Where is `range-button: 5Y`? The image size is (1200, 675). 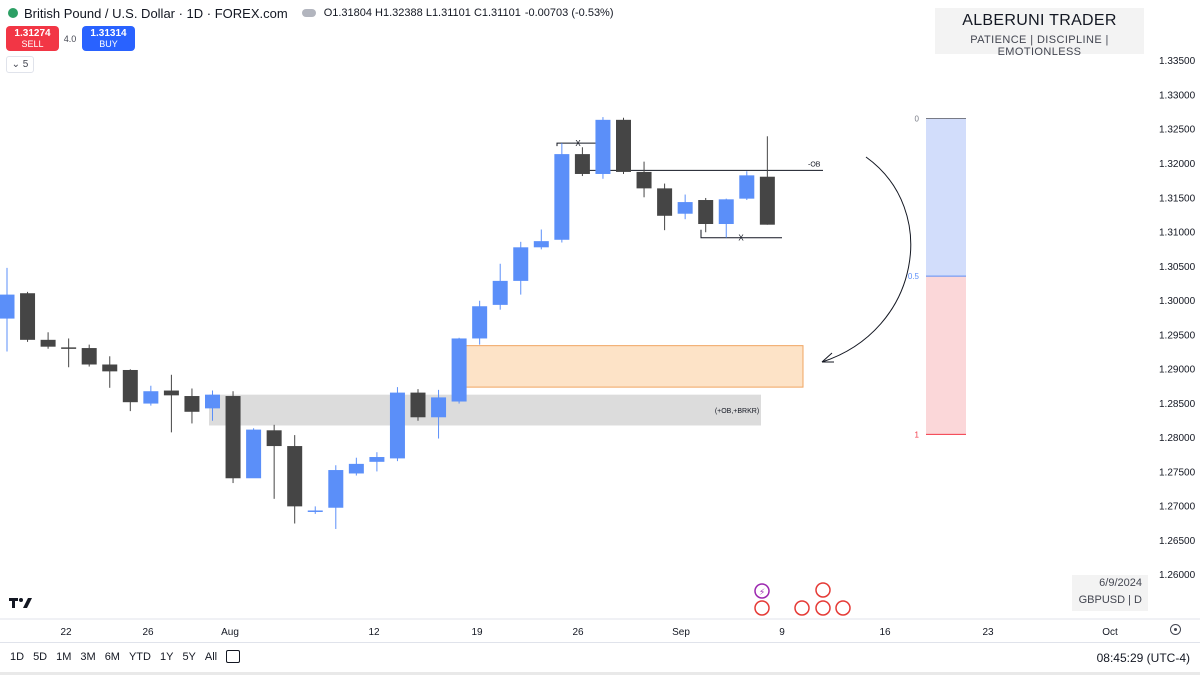 range-button: 5Y is located at coordinates (189, 657).